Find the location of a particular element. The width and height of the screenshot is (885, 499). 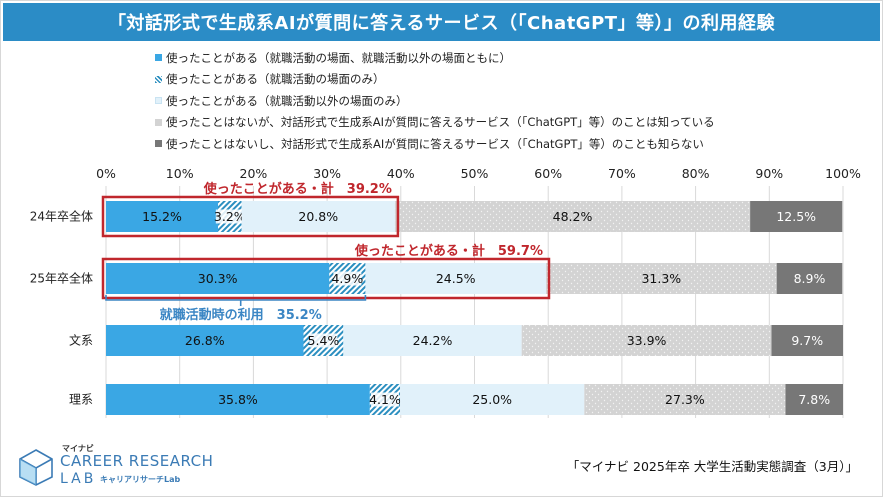

highlight-label: 使ったことがある・計 59.7% is located at coordinates (448, 251).